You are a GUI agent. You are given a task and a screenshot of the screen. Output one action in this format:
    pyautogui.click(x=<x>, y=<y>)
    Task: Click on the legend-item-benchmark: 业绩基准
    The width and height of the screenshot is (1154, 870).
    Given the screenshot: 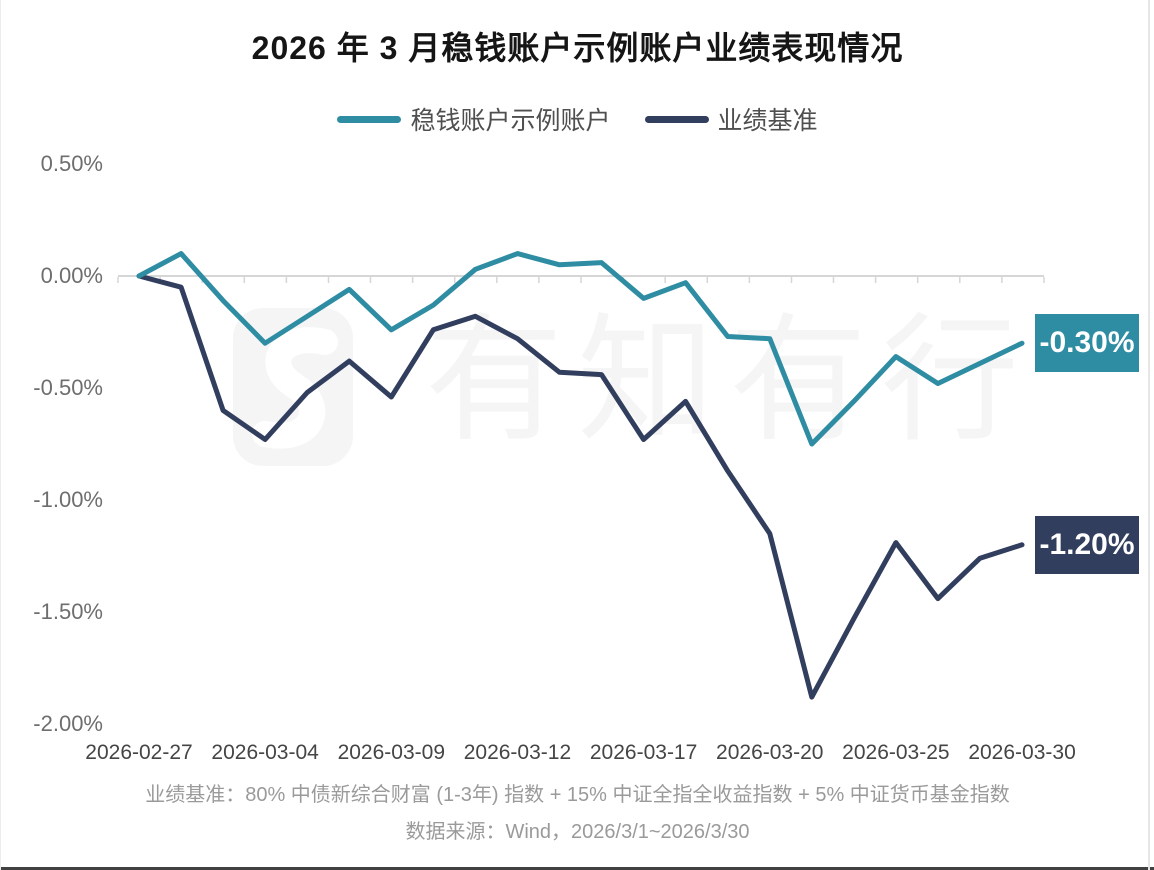 What is the action you would take?
    pyautogui.click(x=731, y=119)
    